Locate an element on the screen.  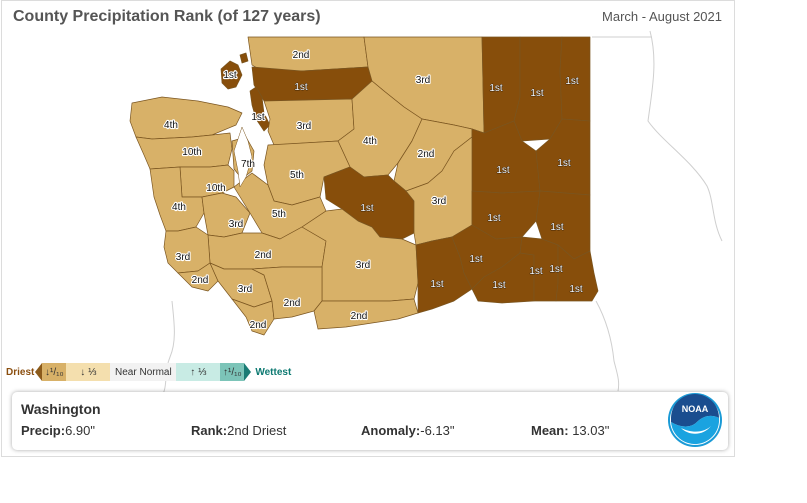
rank-label-lincoln: 1st is located at coordinates (503, 170).